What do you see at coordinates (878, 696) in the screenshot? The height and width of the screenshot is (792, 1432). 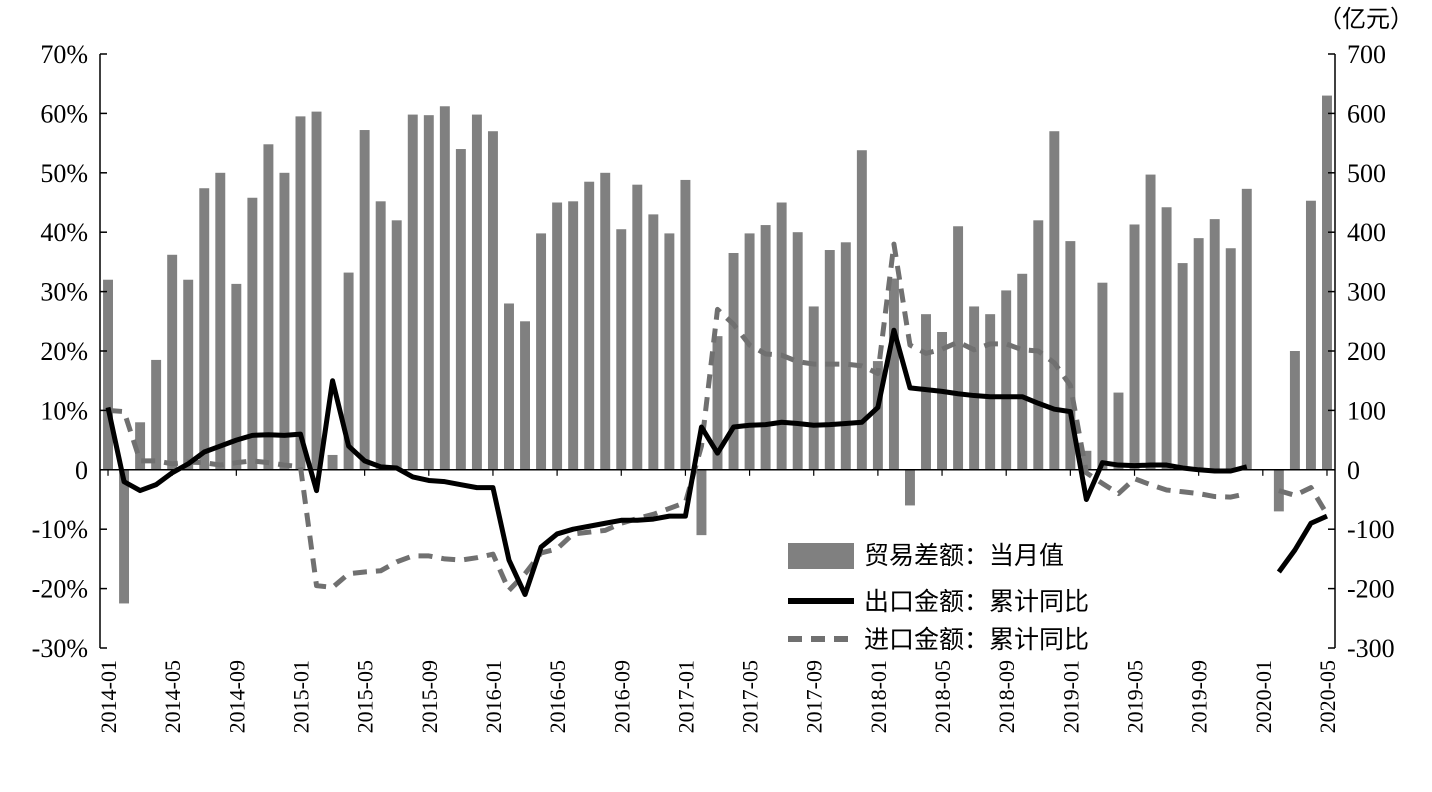 I see `x-tick-label: 2018-01` at bounding box center [878, 696].